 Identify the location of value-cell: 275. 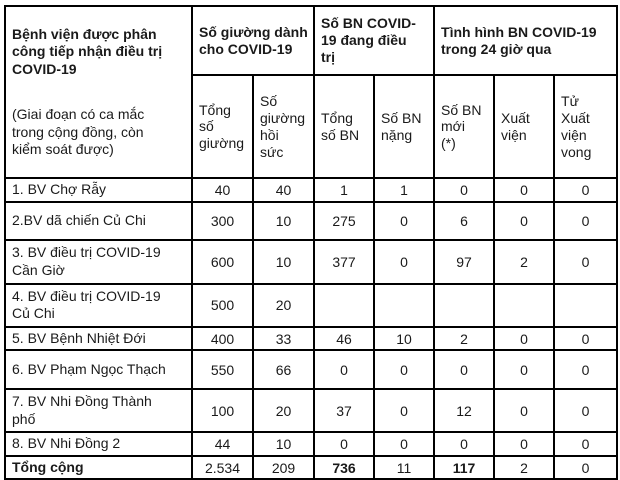
(344, 220).